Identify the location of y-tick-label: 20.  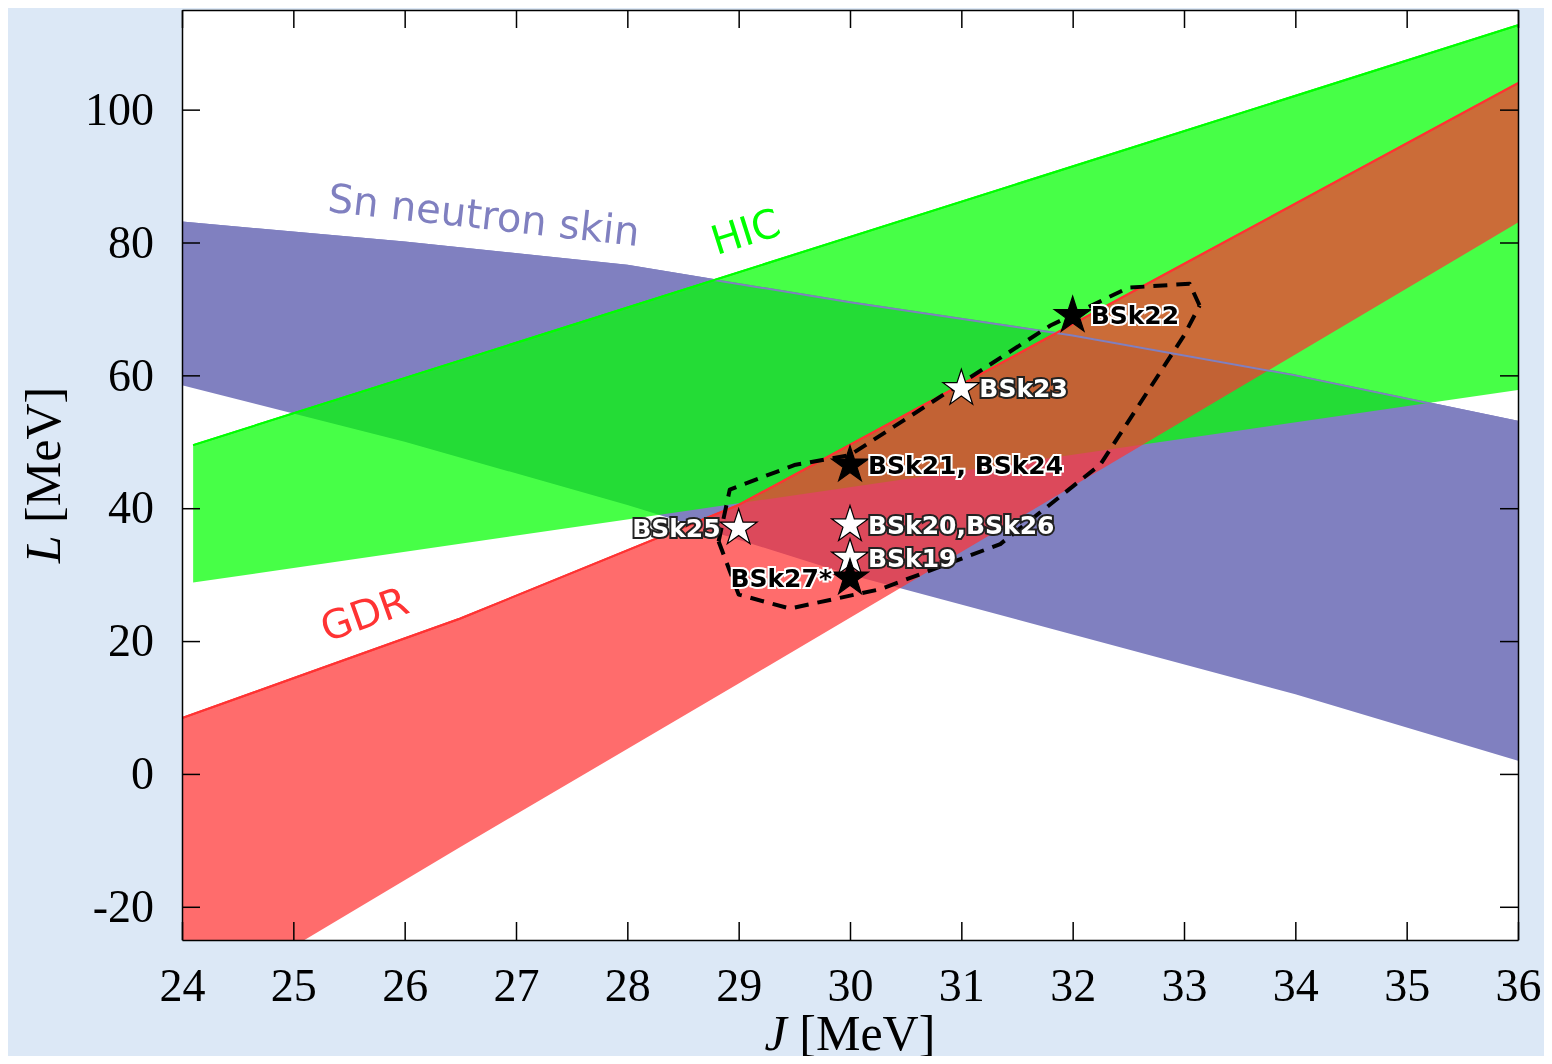
(131, 641).